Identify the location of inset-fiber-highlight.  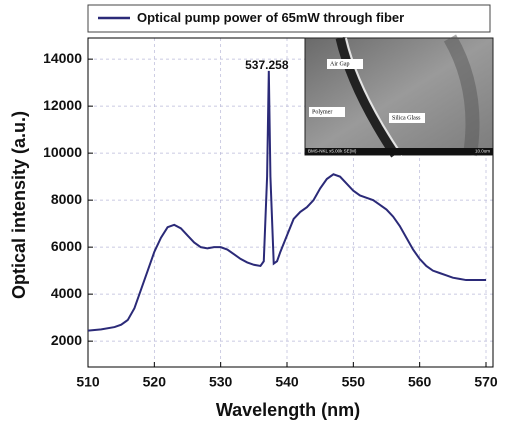
(374, 96).